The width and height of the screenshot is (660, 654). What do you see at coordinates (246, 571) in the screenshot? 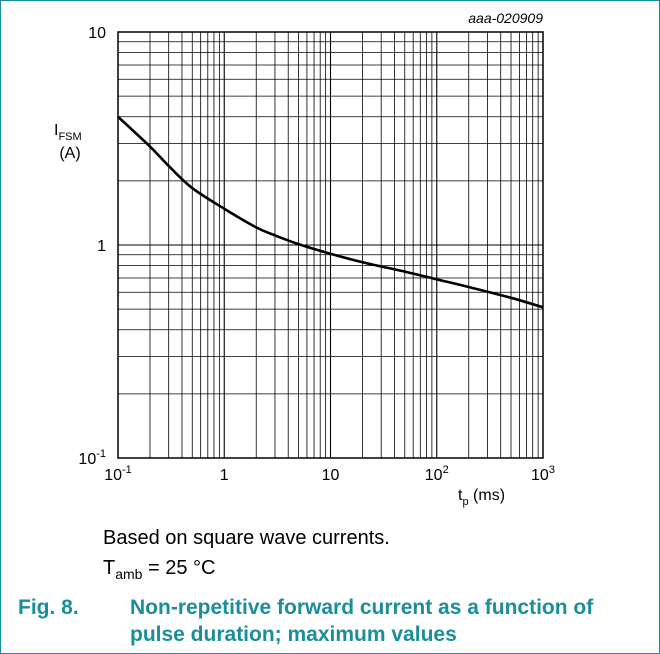
I see `note-line-2: Tamb = 25 °C` at bounding box center [246, 571].